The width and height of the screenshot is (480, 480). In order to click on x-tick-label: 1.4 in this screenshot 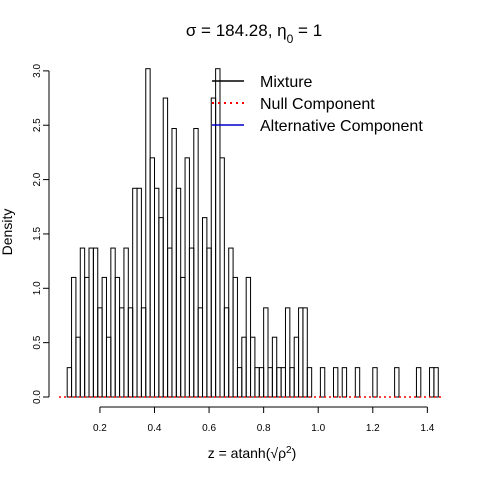, I will do `click(427, 428)`.